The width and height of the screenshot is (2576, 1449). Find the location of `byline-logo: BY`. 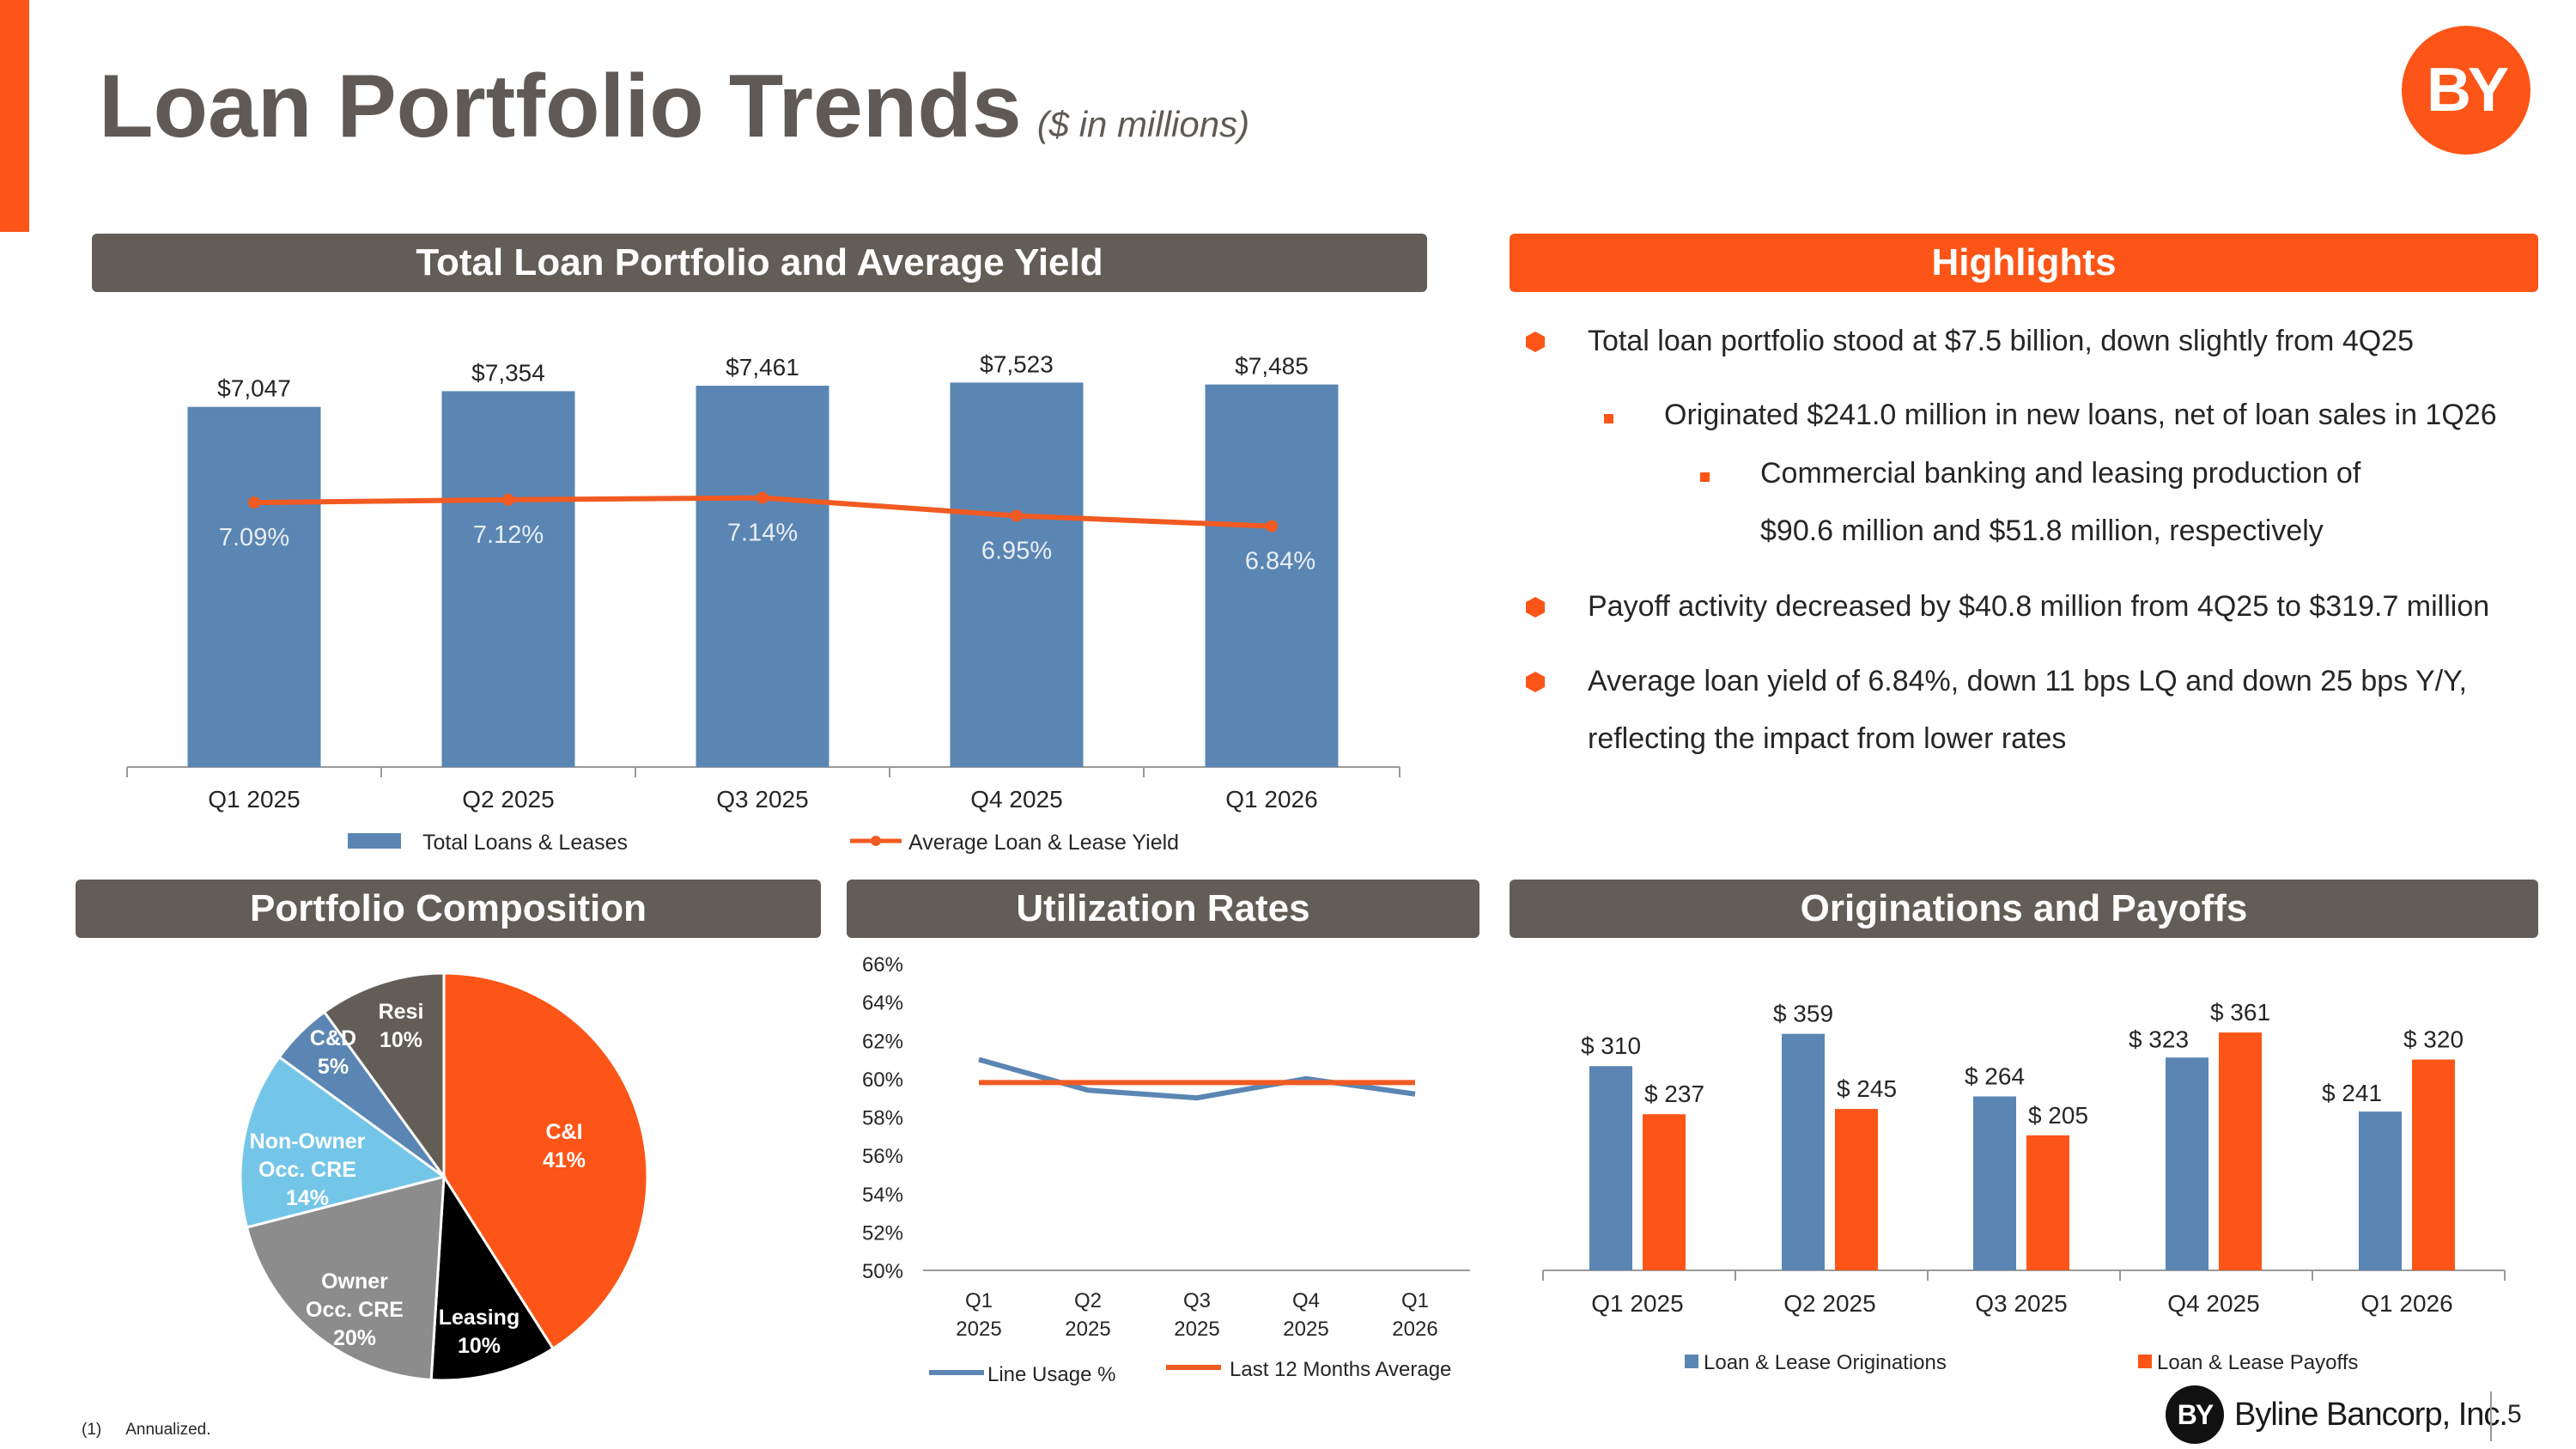

byline-logo: BY is located at coordinates (2466, 90).